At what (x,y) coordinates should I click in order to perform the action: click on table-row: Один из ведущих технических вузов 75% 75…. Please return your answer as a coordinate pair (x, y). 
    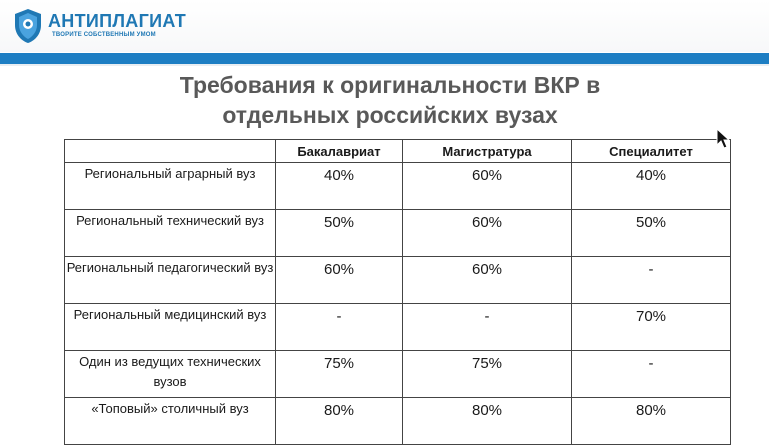
    Looking at the image, I should click on (397, 374).